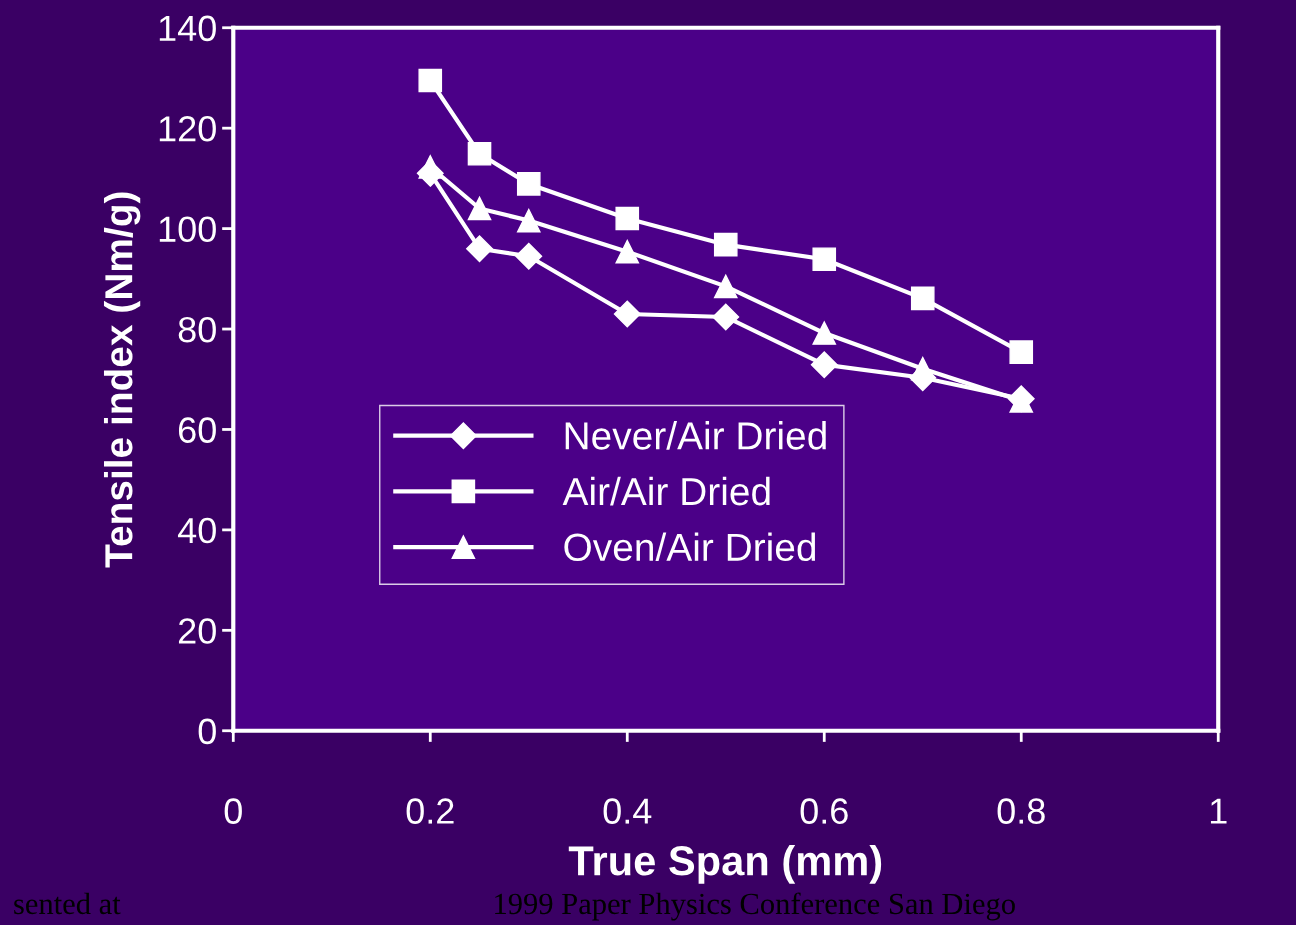  What do you see at coordinates (67, 903) in the screenshot?
I see `text: sented at` at bounding box center [67, 903].